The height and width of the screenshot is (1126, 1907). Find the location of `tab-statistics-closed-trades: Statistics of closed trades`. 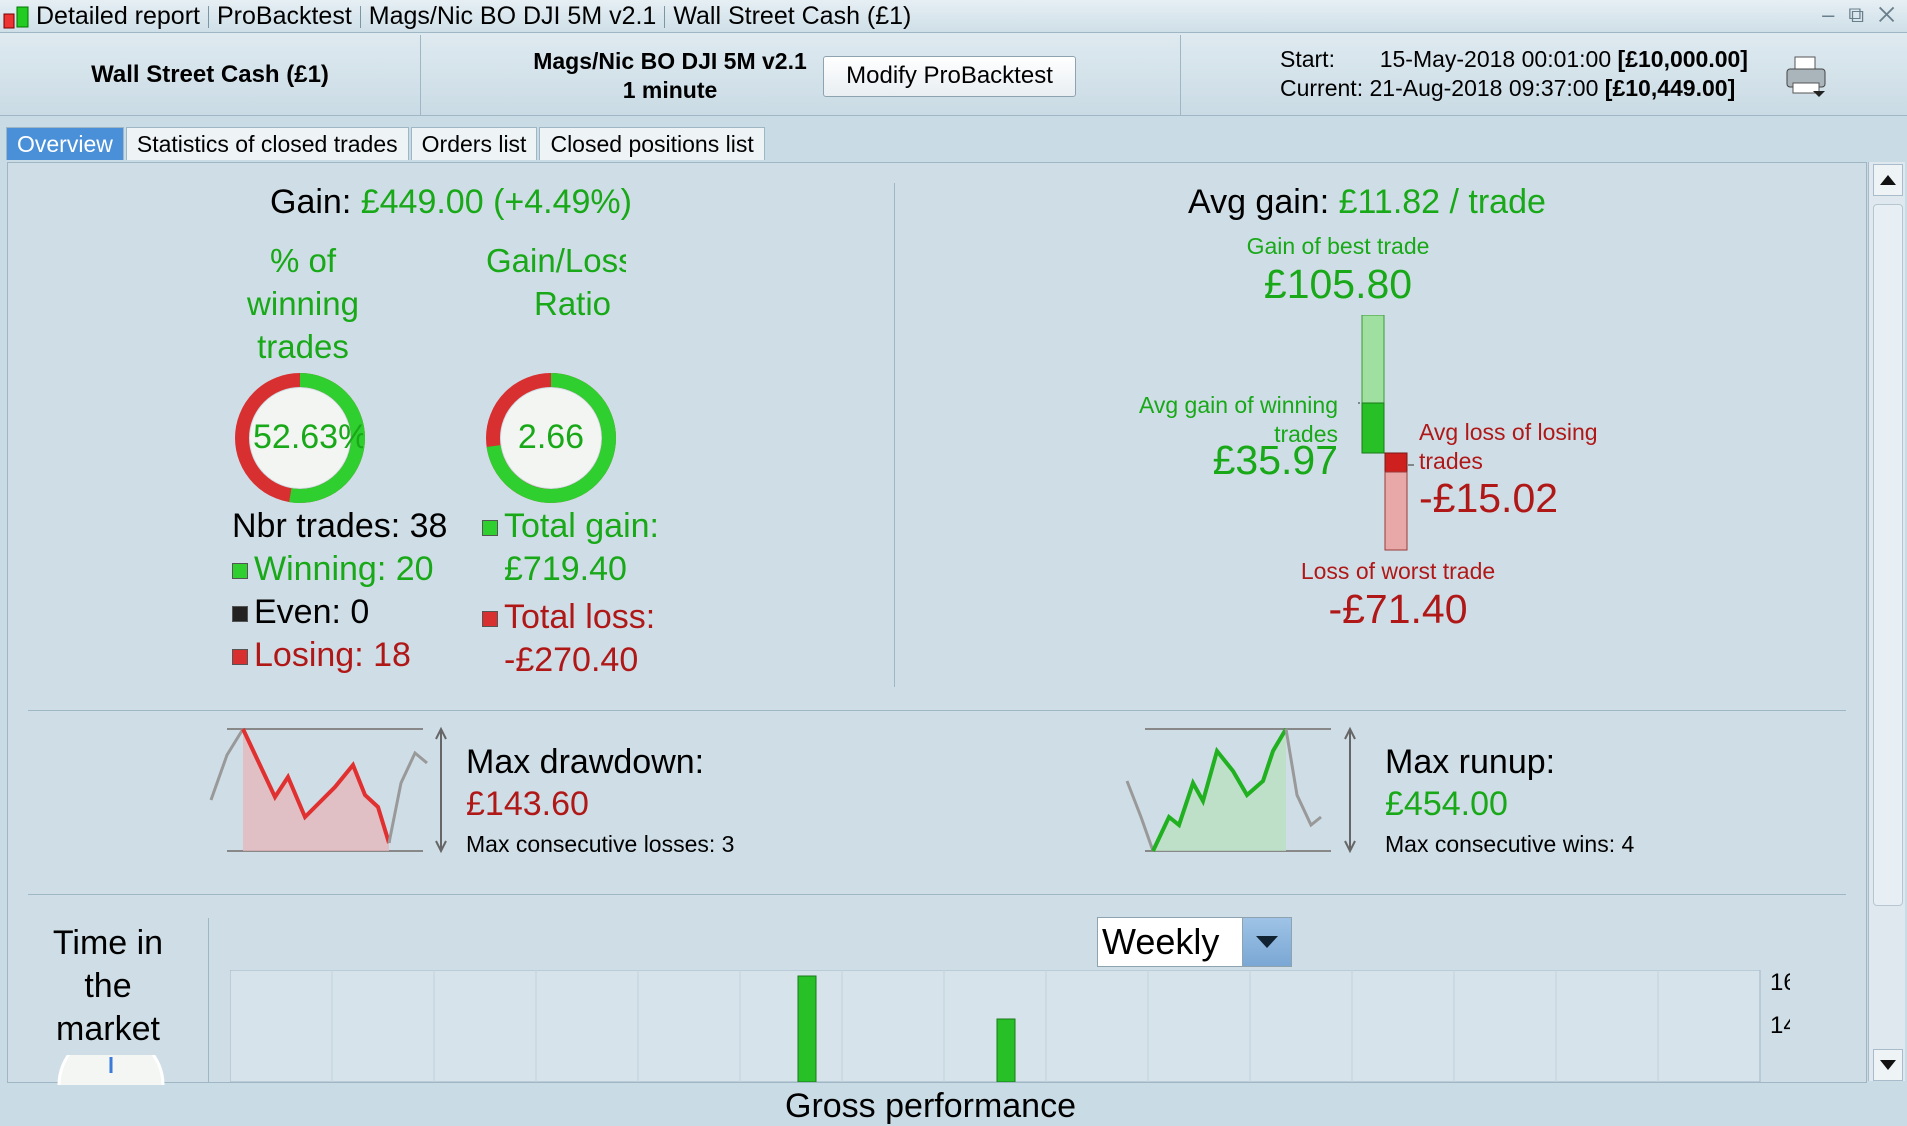

tab-statistics-closed-trades: Statistics of closed trades is located at coordinates (267, 143).